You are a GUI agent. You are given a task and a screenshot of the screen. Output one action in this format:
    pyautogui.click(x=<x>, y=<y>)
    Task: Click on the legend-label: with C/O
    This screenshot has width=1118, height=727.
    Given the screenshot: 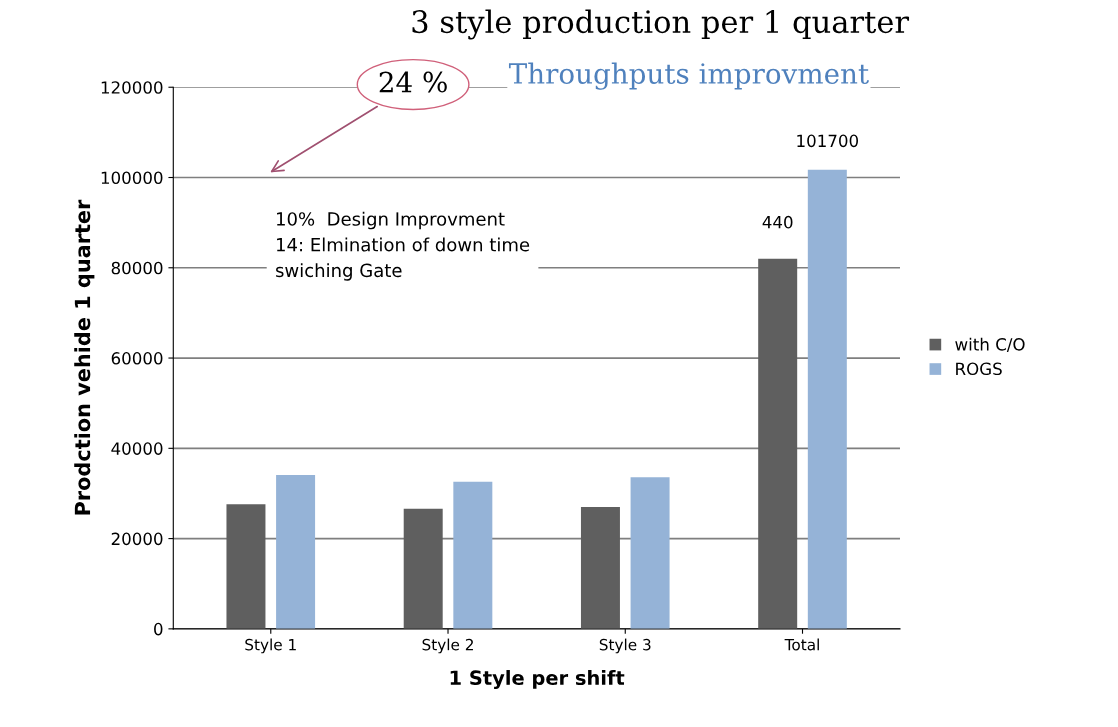 What is the action you would take?
    pyautogui.click(x=990, y=344)
    